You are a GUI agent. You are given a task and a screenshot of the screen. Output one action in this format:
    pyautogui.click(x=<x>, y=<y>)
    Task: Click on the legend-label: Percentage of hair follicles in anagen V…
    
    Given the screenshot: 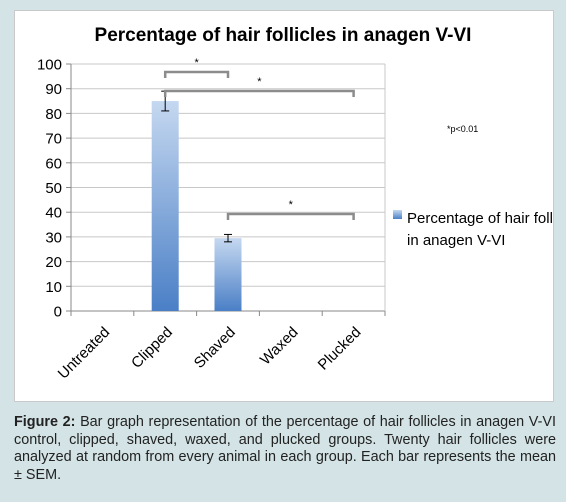 What is the action you would take?
    pyautogui.click(x=480, y=229)
    